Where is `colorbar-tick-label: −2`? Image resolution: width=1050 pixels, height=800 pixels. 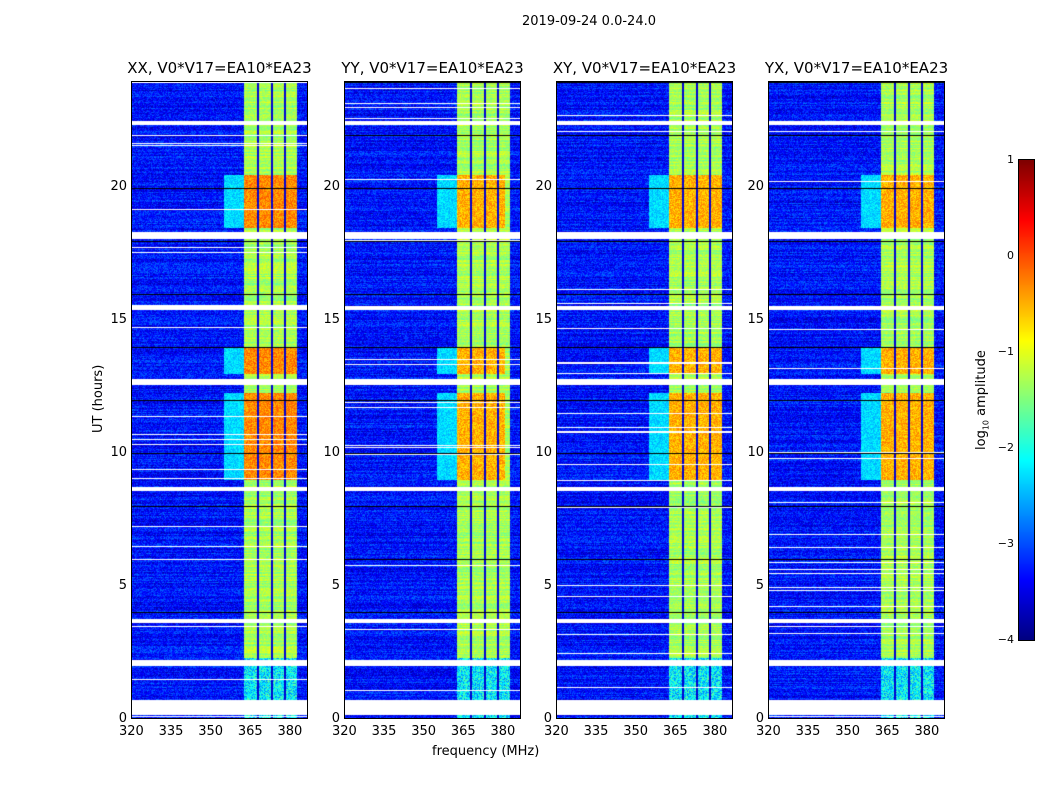 colorbar-tick-label: −2 is located at coordinates (1005, 447).